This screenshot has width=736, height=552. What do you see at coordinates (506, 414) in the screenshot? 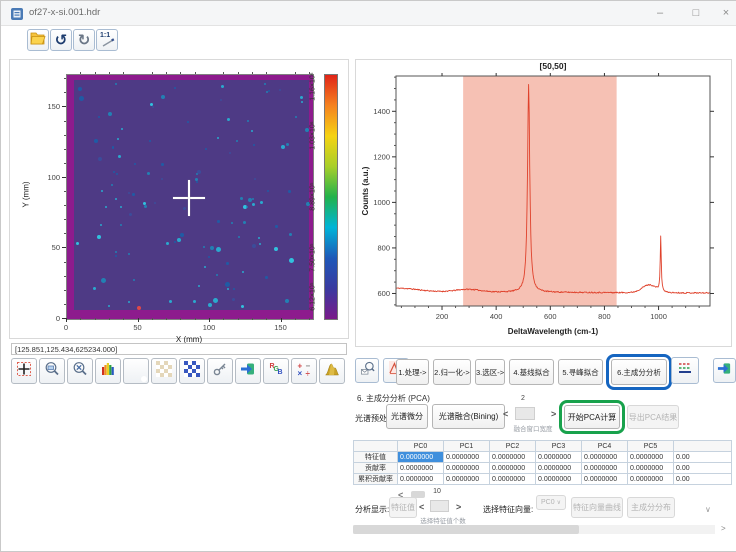
I see `bin-width-decrement: <` at bounding box center [506, 414].